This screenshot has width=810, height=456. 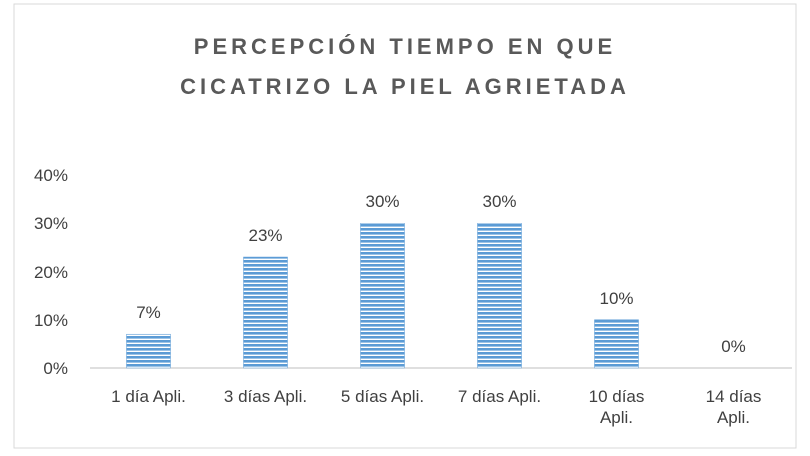 I want to click on x-tick-label: 14 días Apli., so click(x=733, y=407).